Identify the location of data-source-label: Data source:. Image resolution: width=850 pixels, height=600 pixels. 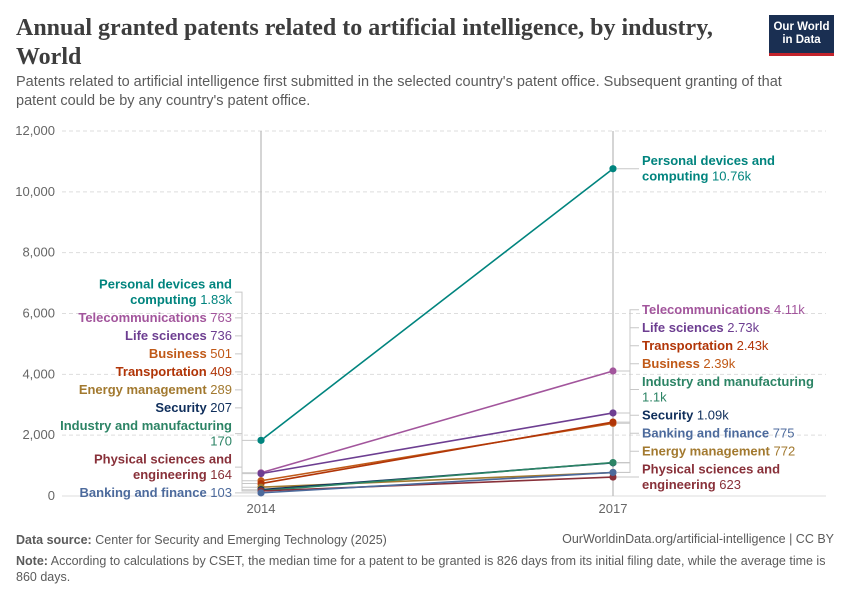
(54, 540).